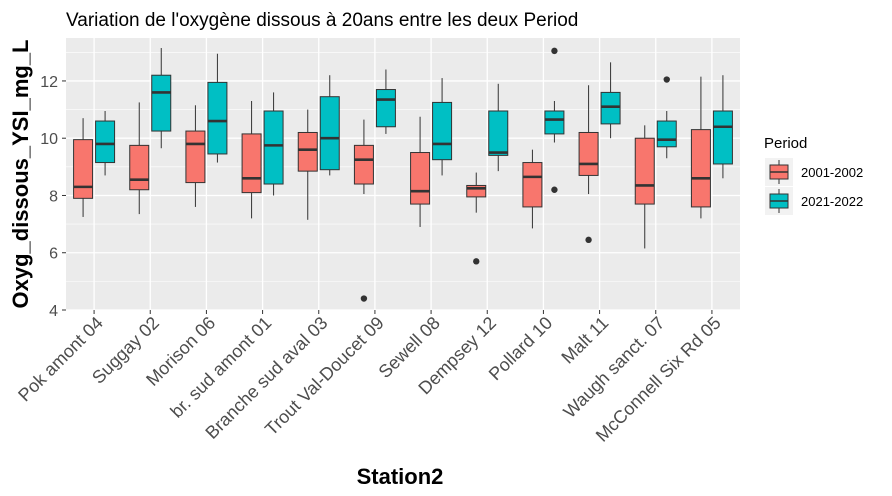 Image resolution: width=892 pixels, height=496 pixels. What do you see at coordinates (60, 359) in the screenshot?
I see `x-tick-label: Pok amont 04` at bounding box center [60, 359].